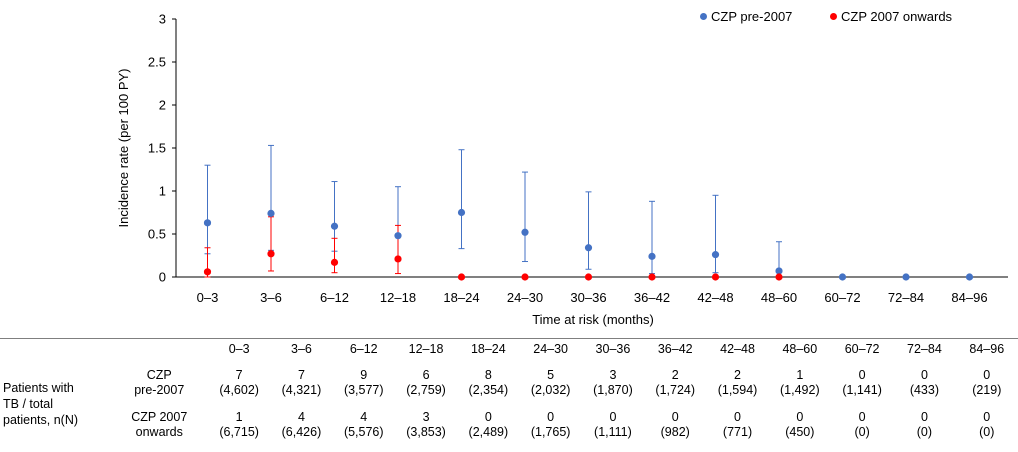  What do you see at coordinates (426, 349) in the screenshot?
I see `table-header-cell: 12–18` at bounding box center [426, 349].